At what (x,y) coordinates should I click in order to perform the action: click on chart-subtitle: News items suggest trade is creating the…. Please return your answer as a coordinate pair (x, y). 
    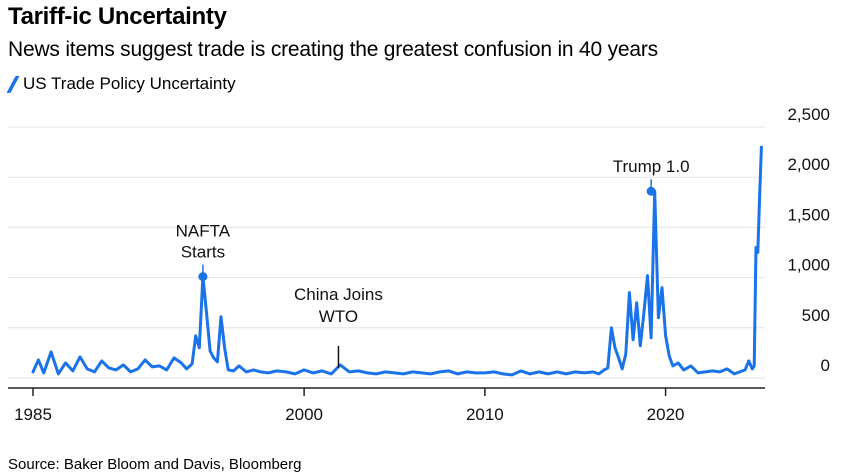
    Looking at the image, I should click on (333, 49).